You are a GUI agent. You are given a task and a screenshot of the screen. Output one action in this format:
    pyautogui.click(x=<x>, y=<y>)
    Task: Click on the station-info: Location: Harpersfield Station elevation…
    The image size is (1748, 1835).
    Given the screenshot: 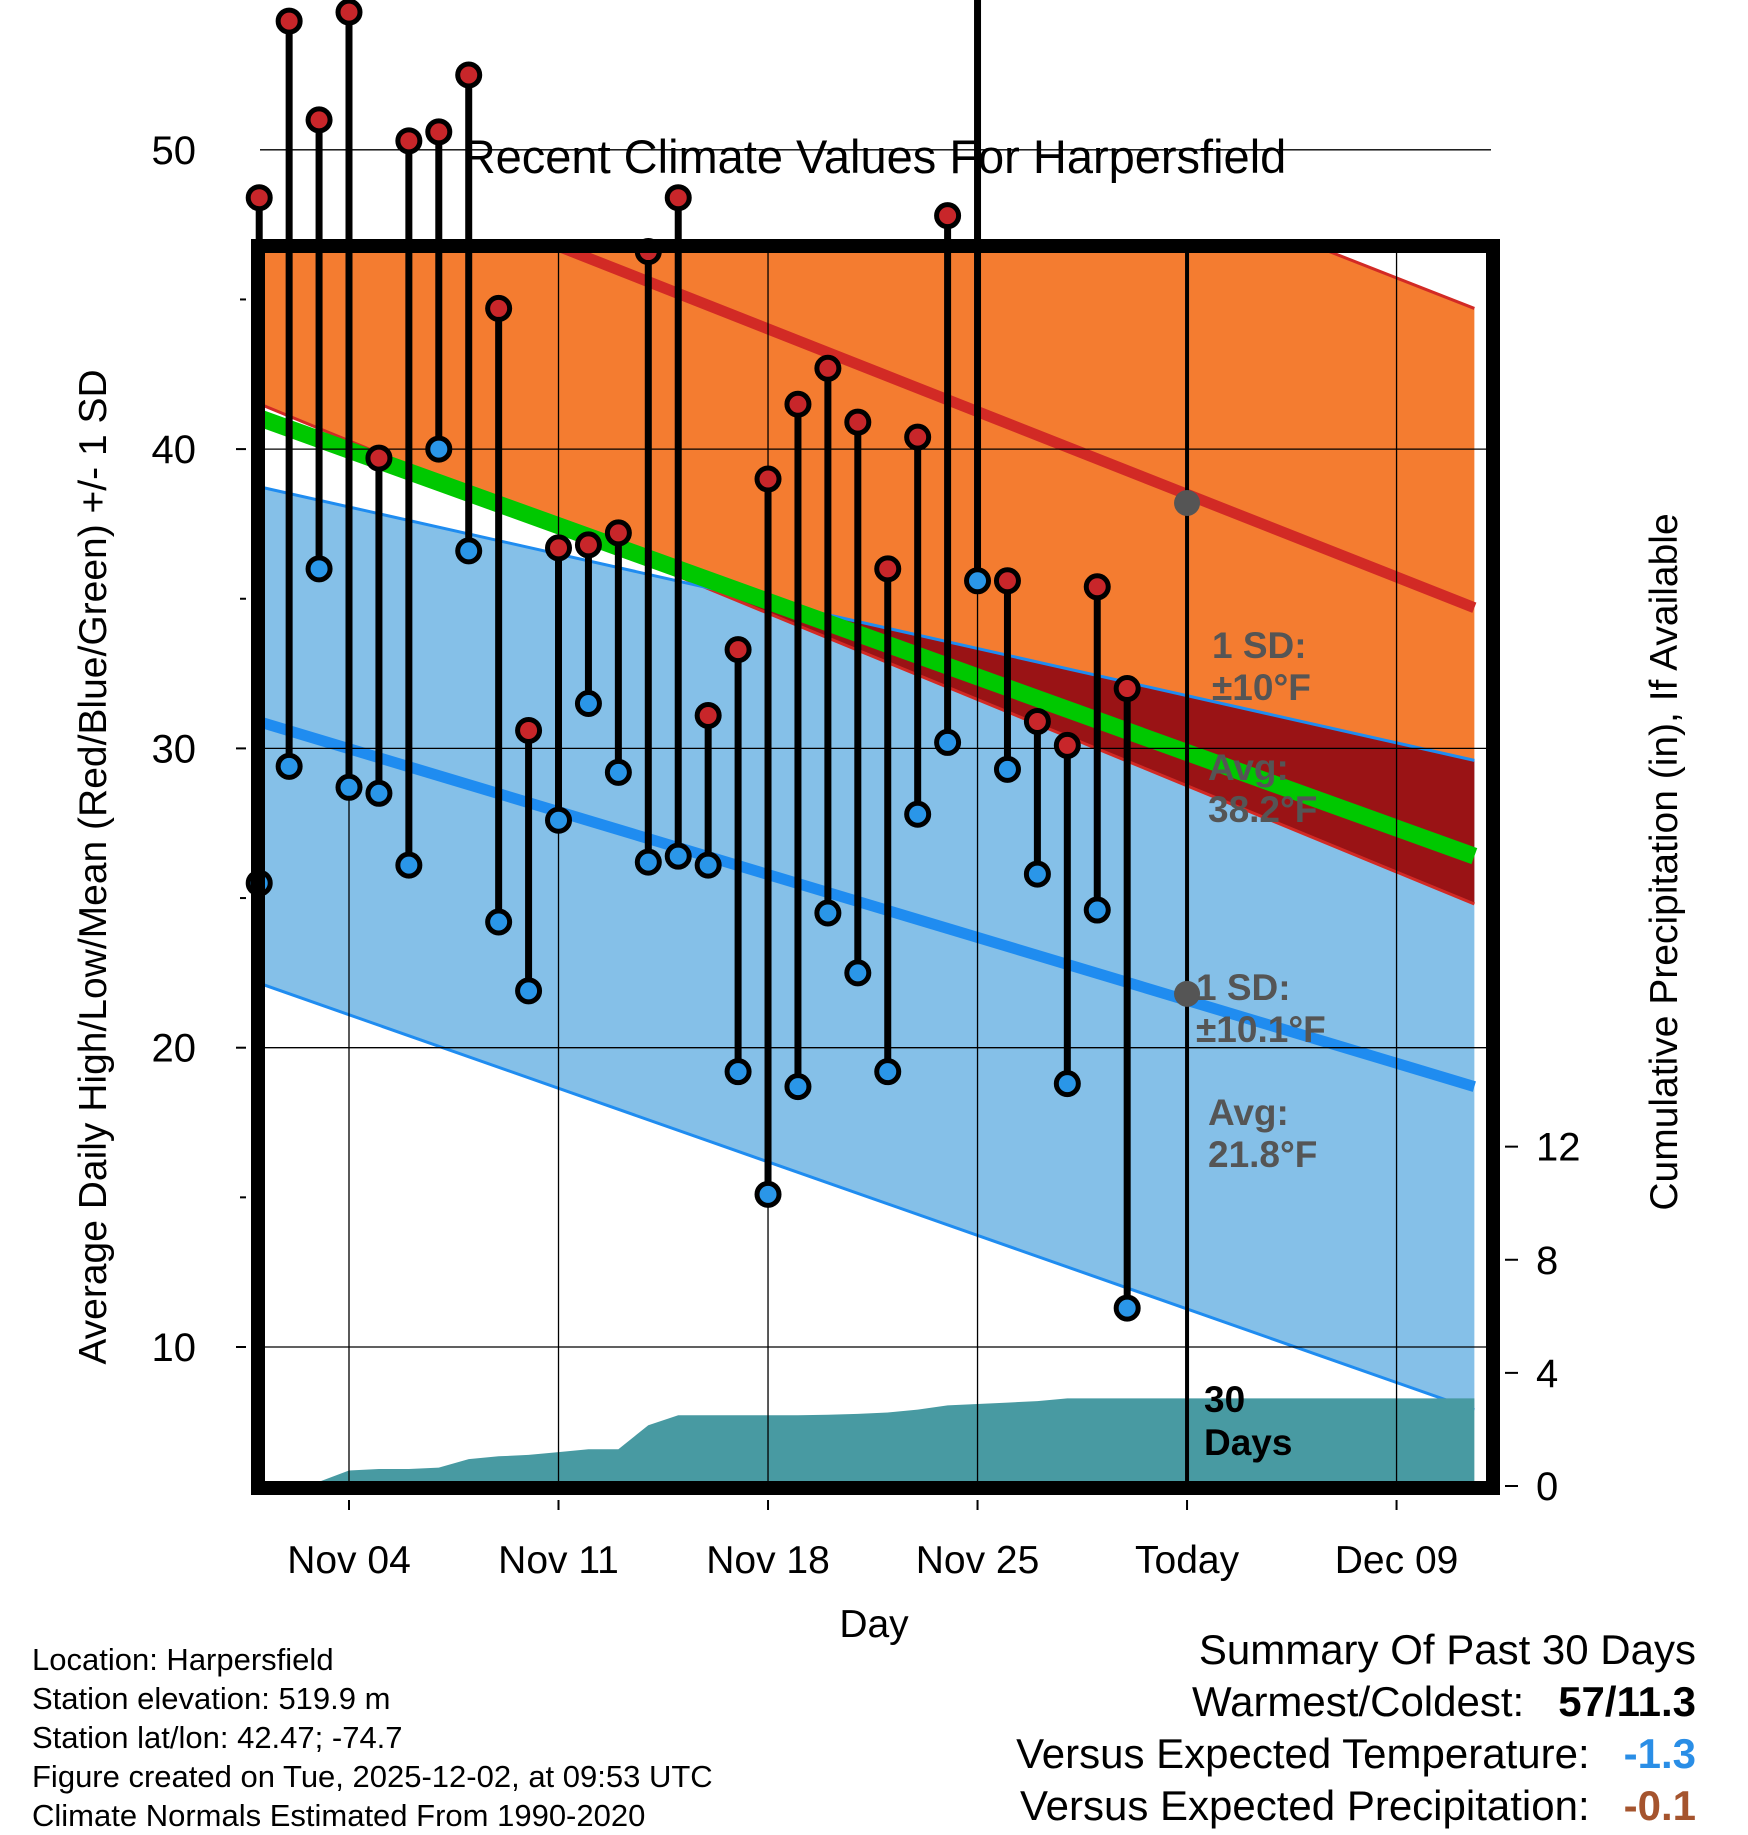 What is the action you would take?
    pyautogui.click(x=372, y=1737)
    